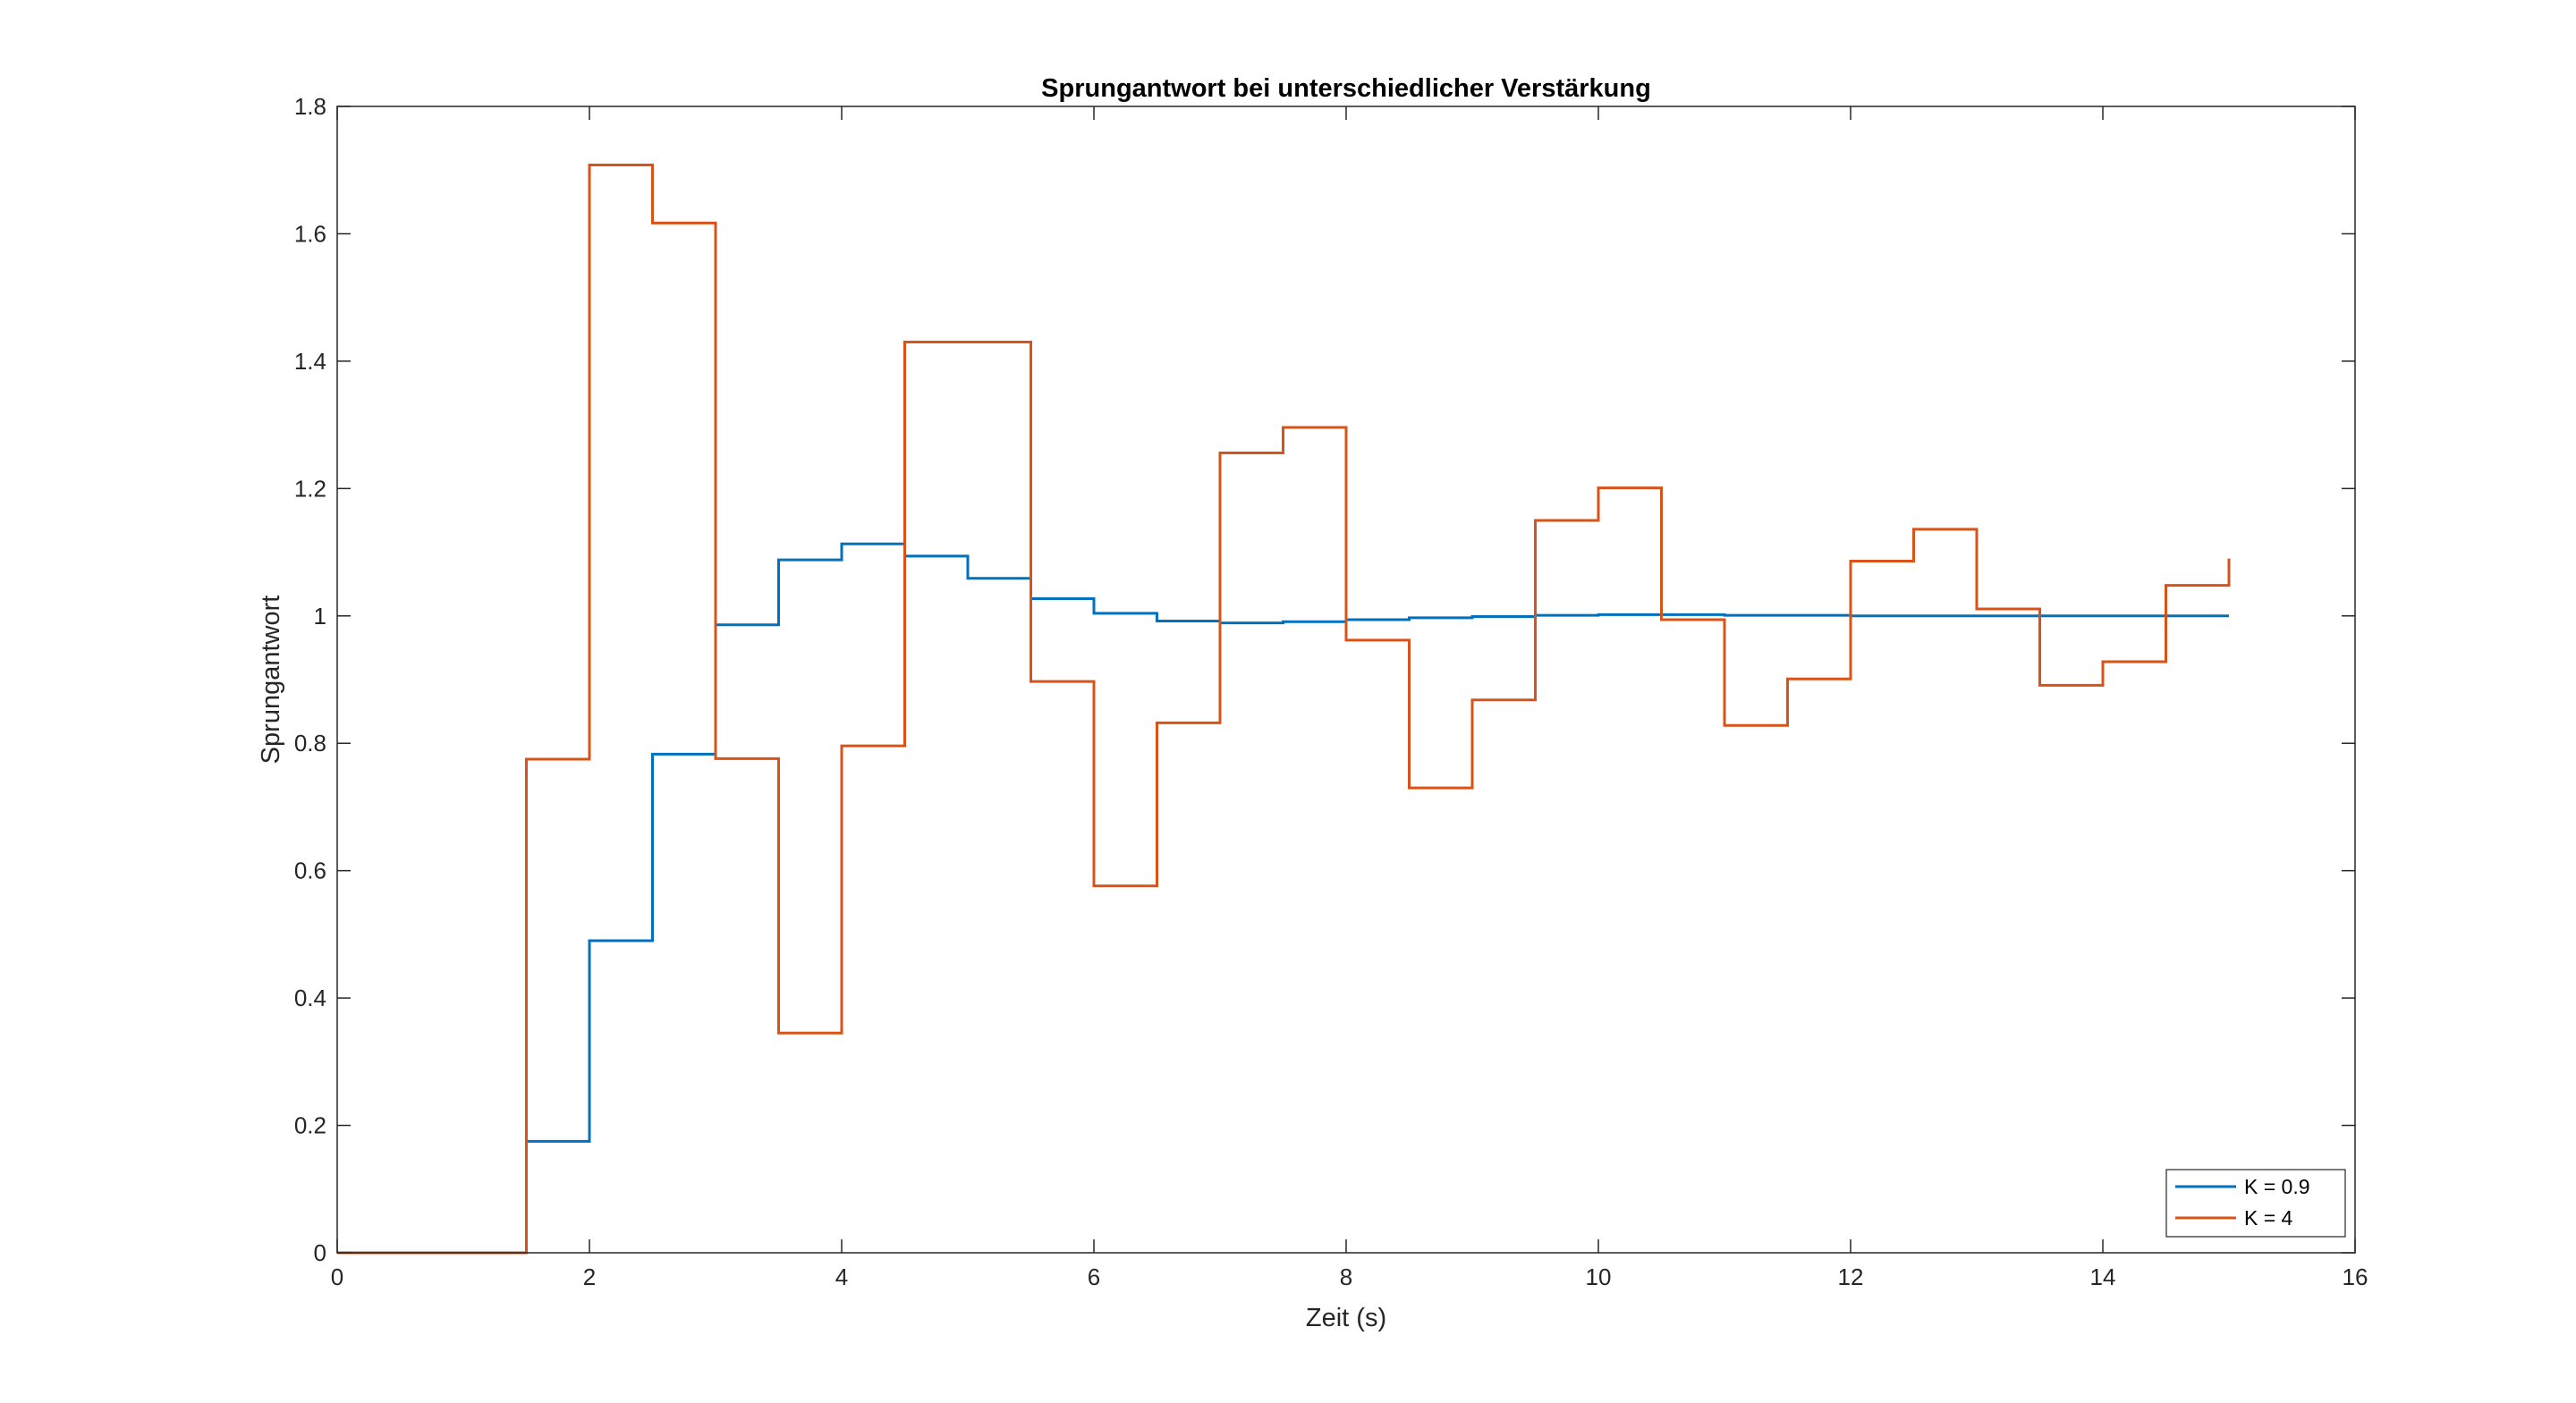  I want to click on legend-label-k-4: K = 4, so click(2268, 1218).